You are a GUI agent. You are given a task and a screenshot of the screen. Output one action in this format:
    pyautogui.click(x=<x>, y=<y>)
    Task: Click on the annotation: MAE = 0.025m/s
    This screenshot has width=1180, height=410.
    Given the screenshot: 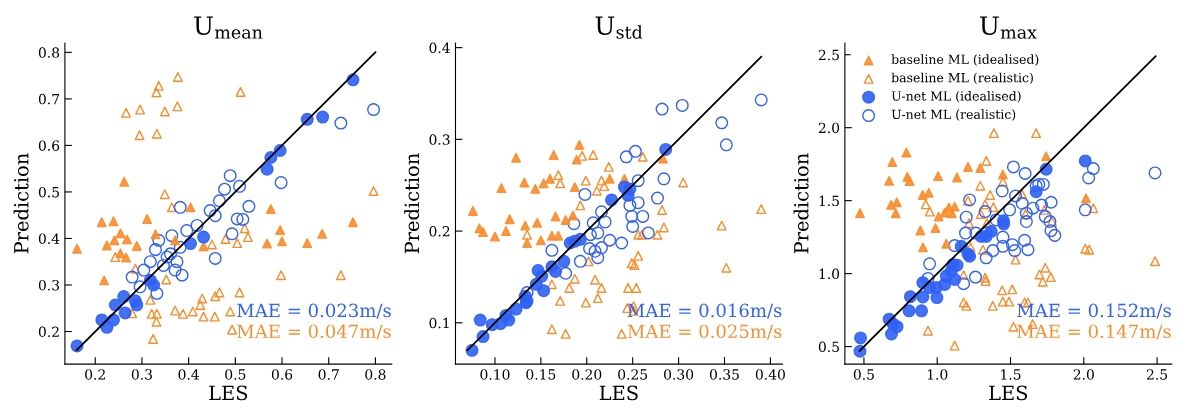 What is the action you would take?
    pyautogui.click(x=704, y=332)
    